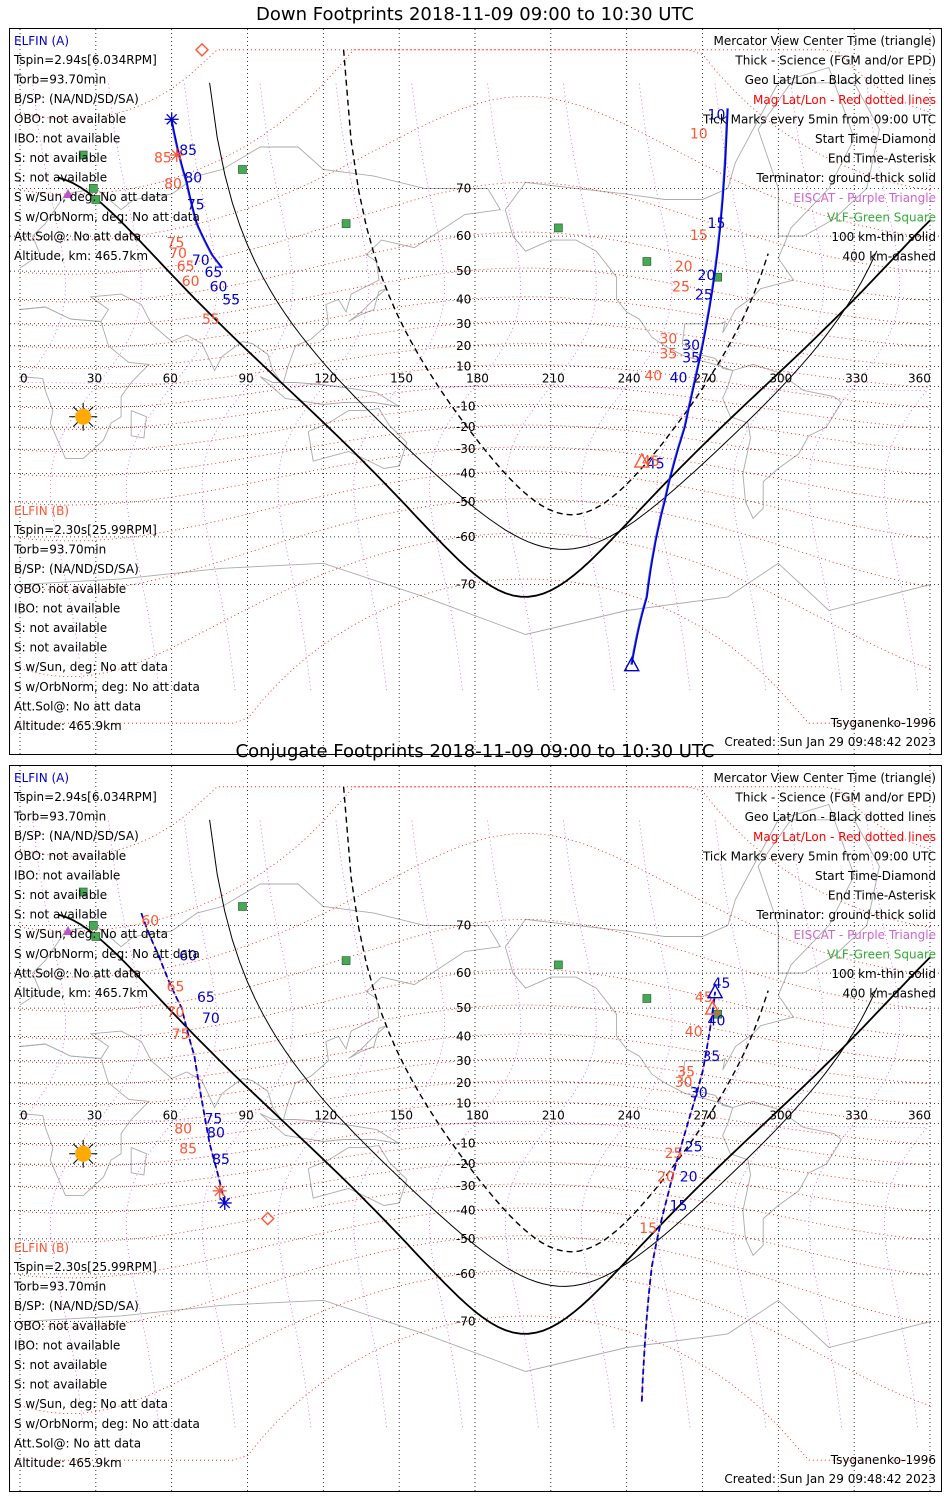  Describe the element at coordinates (881, 954) in the screenshot. I see `legend-entry: VLF-Green Square` at that location.